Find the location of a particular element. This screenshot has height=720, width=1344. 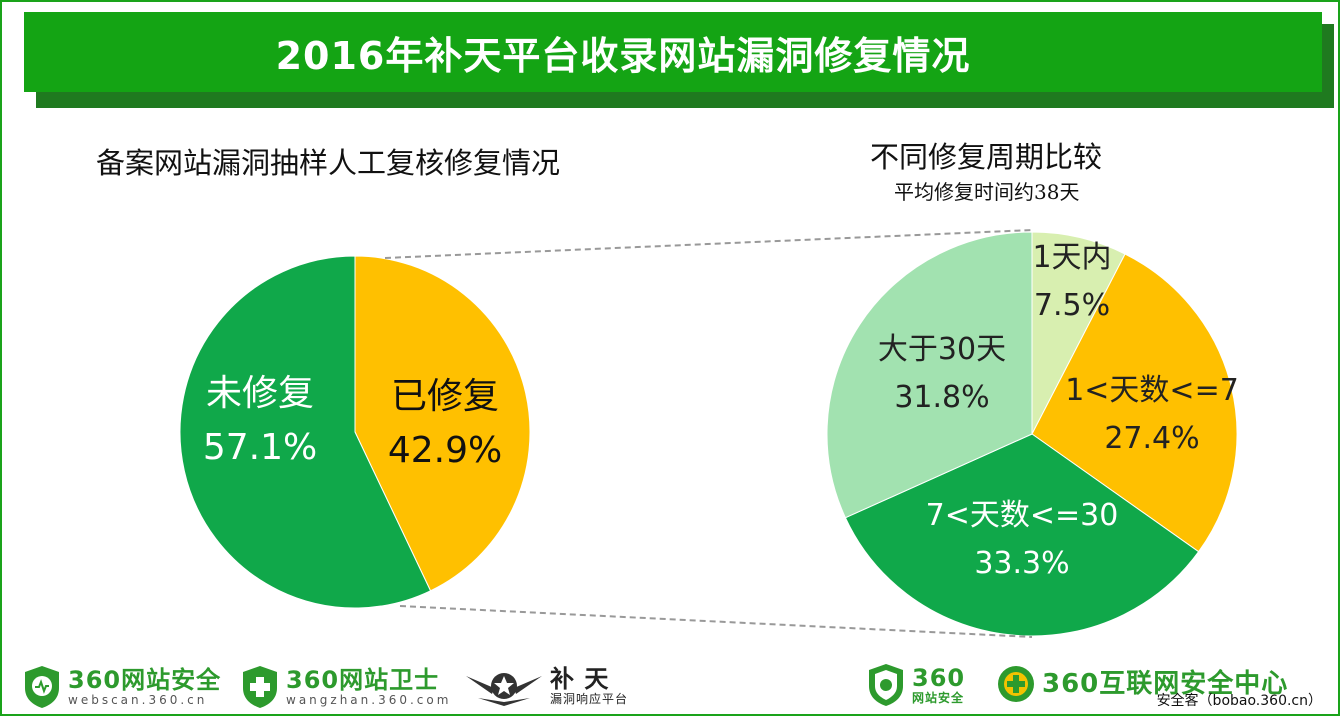

zoom-connector-top is located at coordinates (708, 244).